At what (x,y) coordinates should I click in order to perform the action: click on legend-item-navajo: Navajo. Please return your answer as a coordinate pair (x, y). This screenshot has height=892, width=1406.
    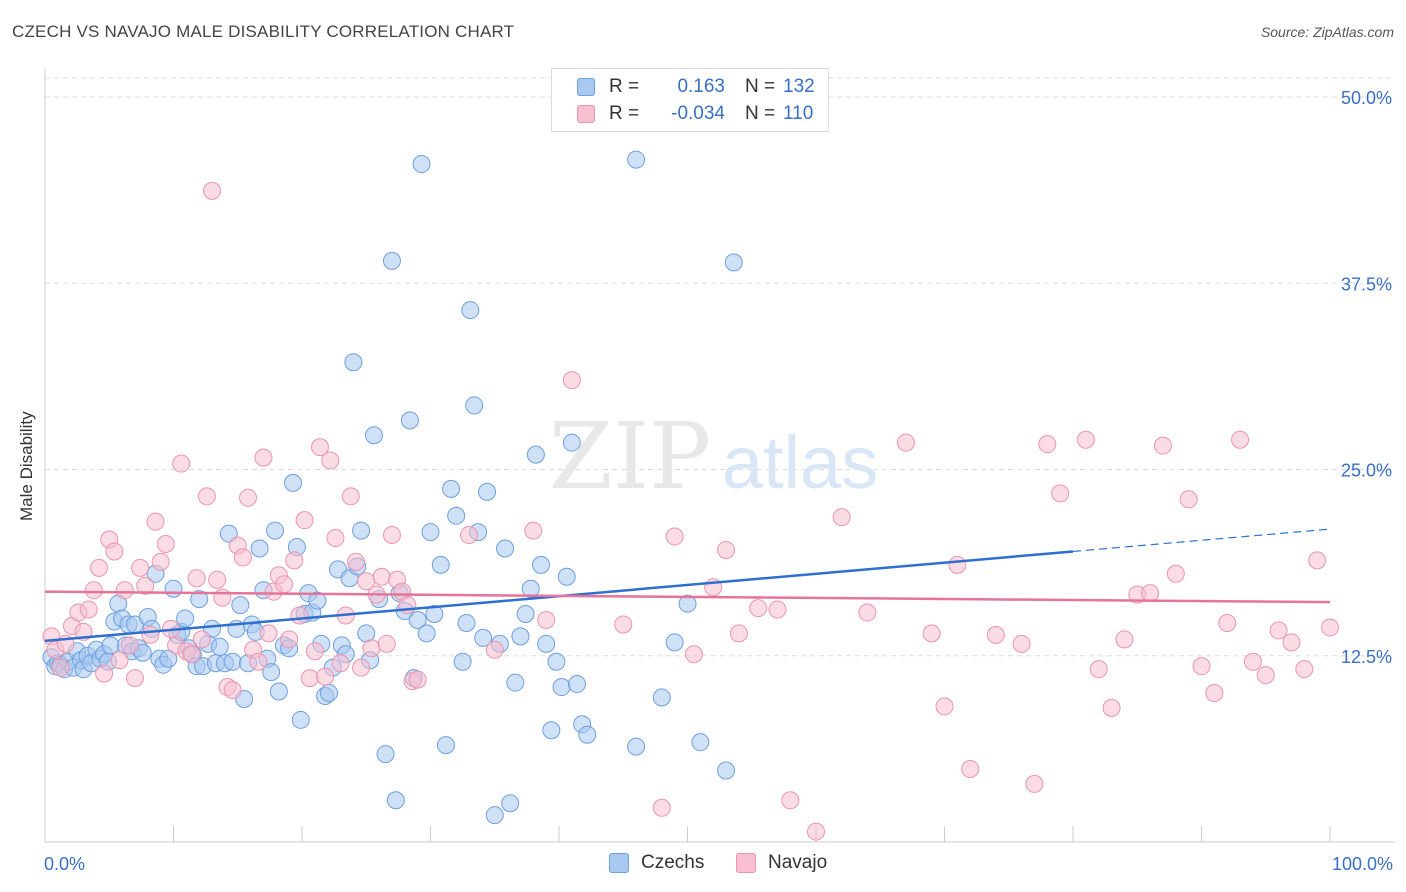
    Looking at the image, I should click on (781, 863).